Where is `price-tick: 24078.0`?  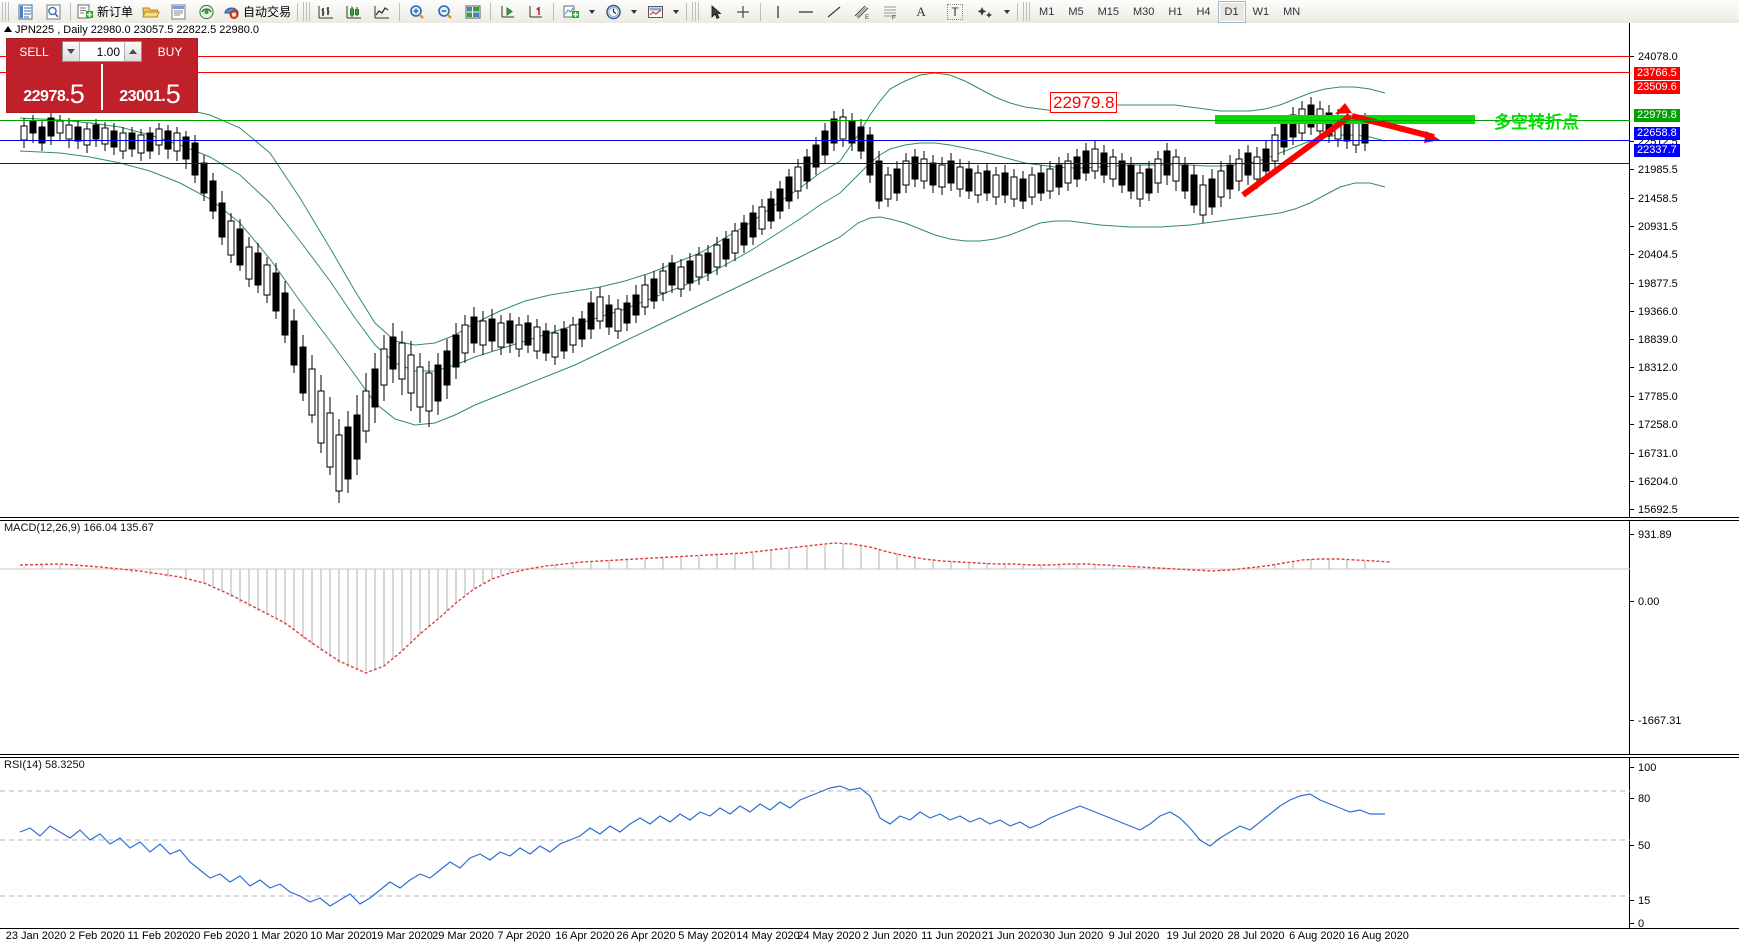
price-tick: 24078.0 is located at coordinates (1684, 57).